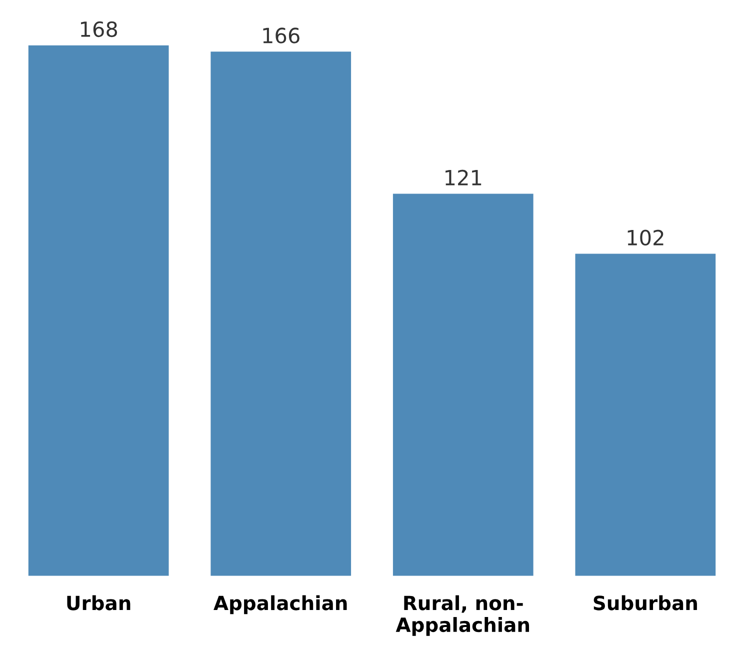 The width and height of the screenshot is (744, 647). I want to click on x-tick-label: Suburban, so click(645, 602).